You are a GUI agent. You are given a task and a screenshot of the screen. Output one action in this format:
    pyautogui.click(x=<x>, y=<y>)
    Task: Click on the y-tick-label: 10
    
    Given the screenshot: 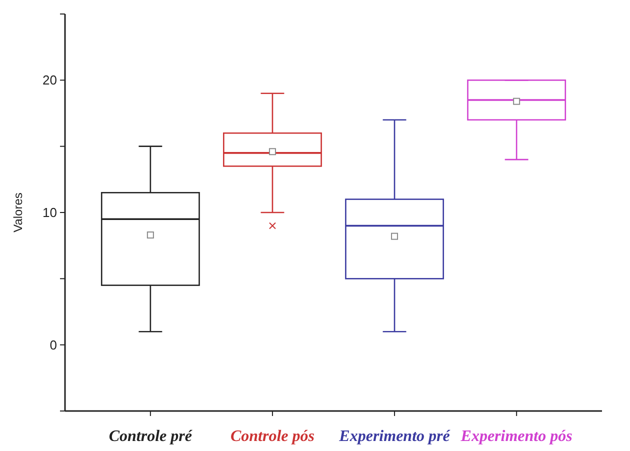 What is the action you would take?
    pyautogui.click(x=49, y=212)
    